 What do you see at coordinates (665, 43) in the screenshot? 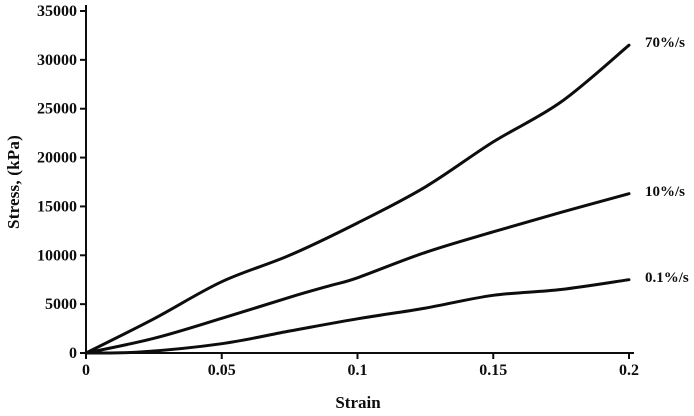
I see `series-label-70pct-per-s: 70%/s` at bounding box center [665, 43].